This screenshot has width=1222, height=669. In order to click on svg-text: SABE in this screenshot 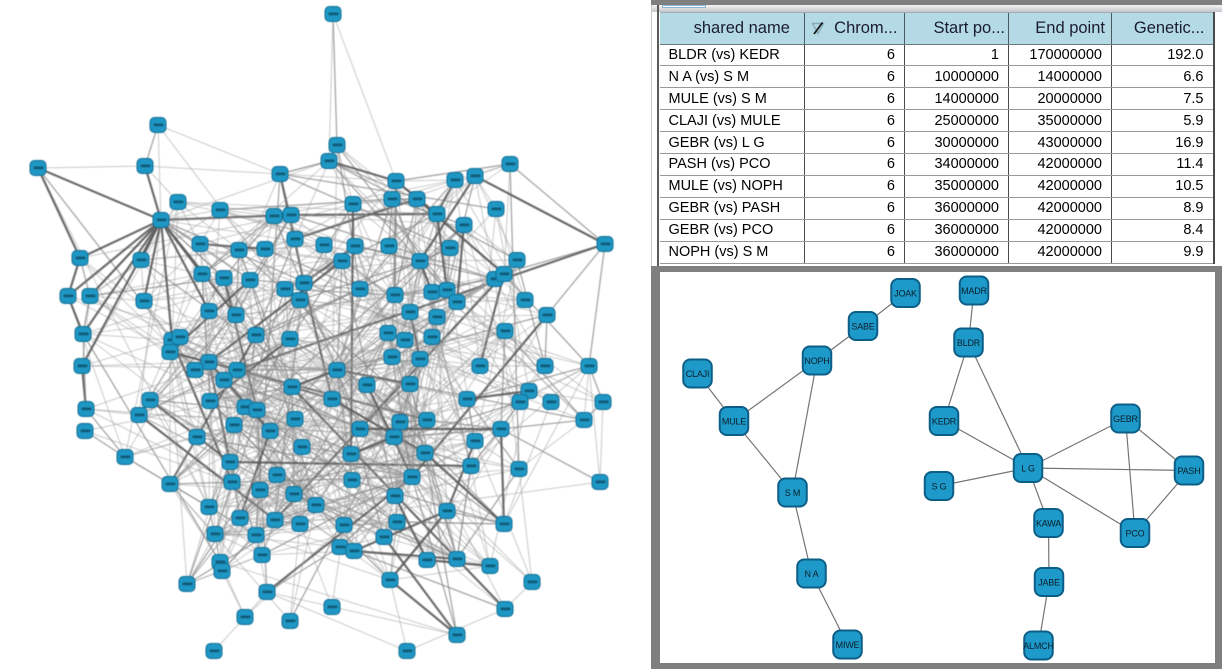, I will do `click(862, 327)`.